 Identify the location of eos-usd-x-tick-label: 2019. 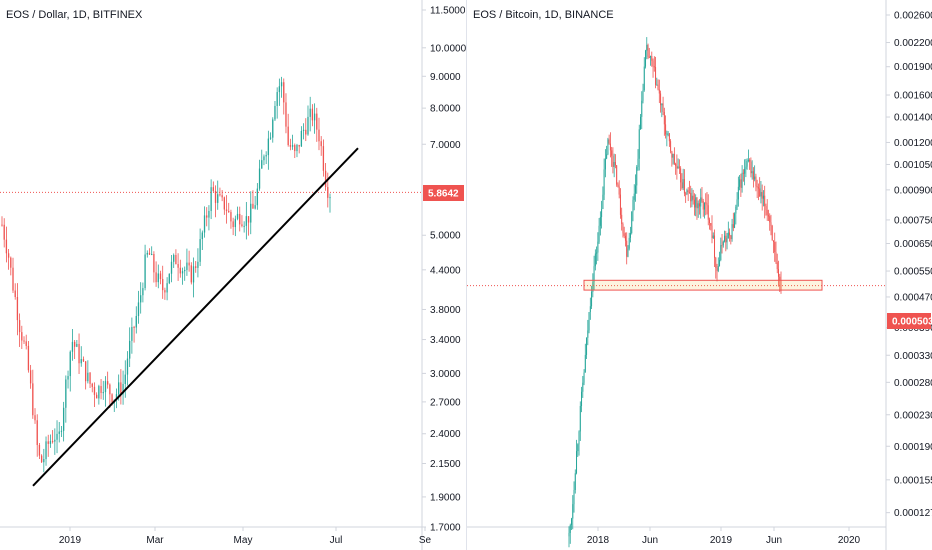
(70, 540).